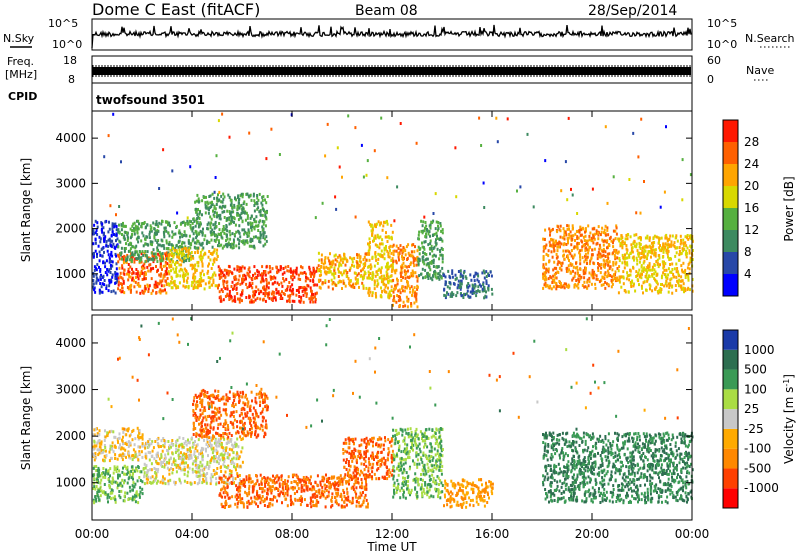 This screenshot has width=800, height=554. I want to click on cpid-program: twofsound 3501, so click(150, 100).